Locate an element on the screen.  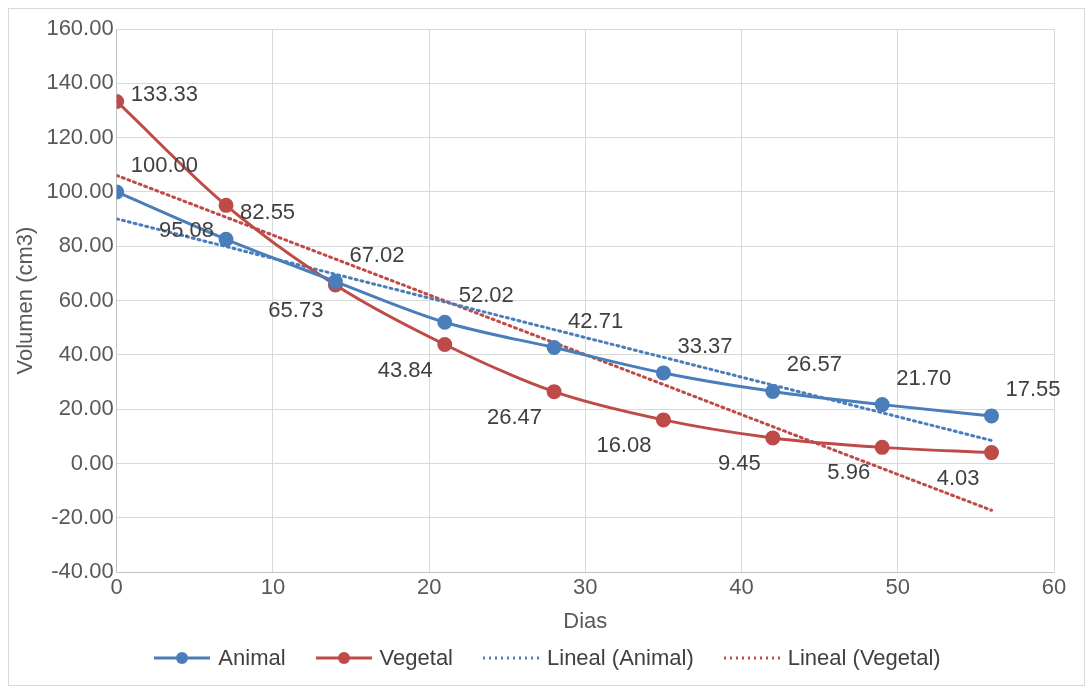
x-tick-label: 60 is located at coordinates (1054, 587).